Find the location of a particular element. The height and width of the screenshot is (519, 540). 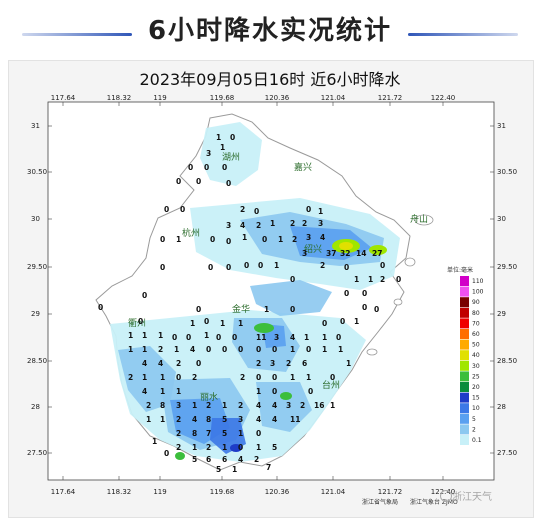

tick-label: 120.36 is located at coordinates (277, 492).